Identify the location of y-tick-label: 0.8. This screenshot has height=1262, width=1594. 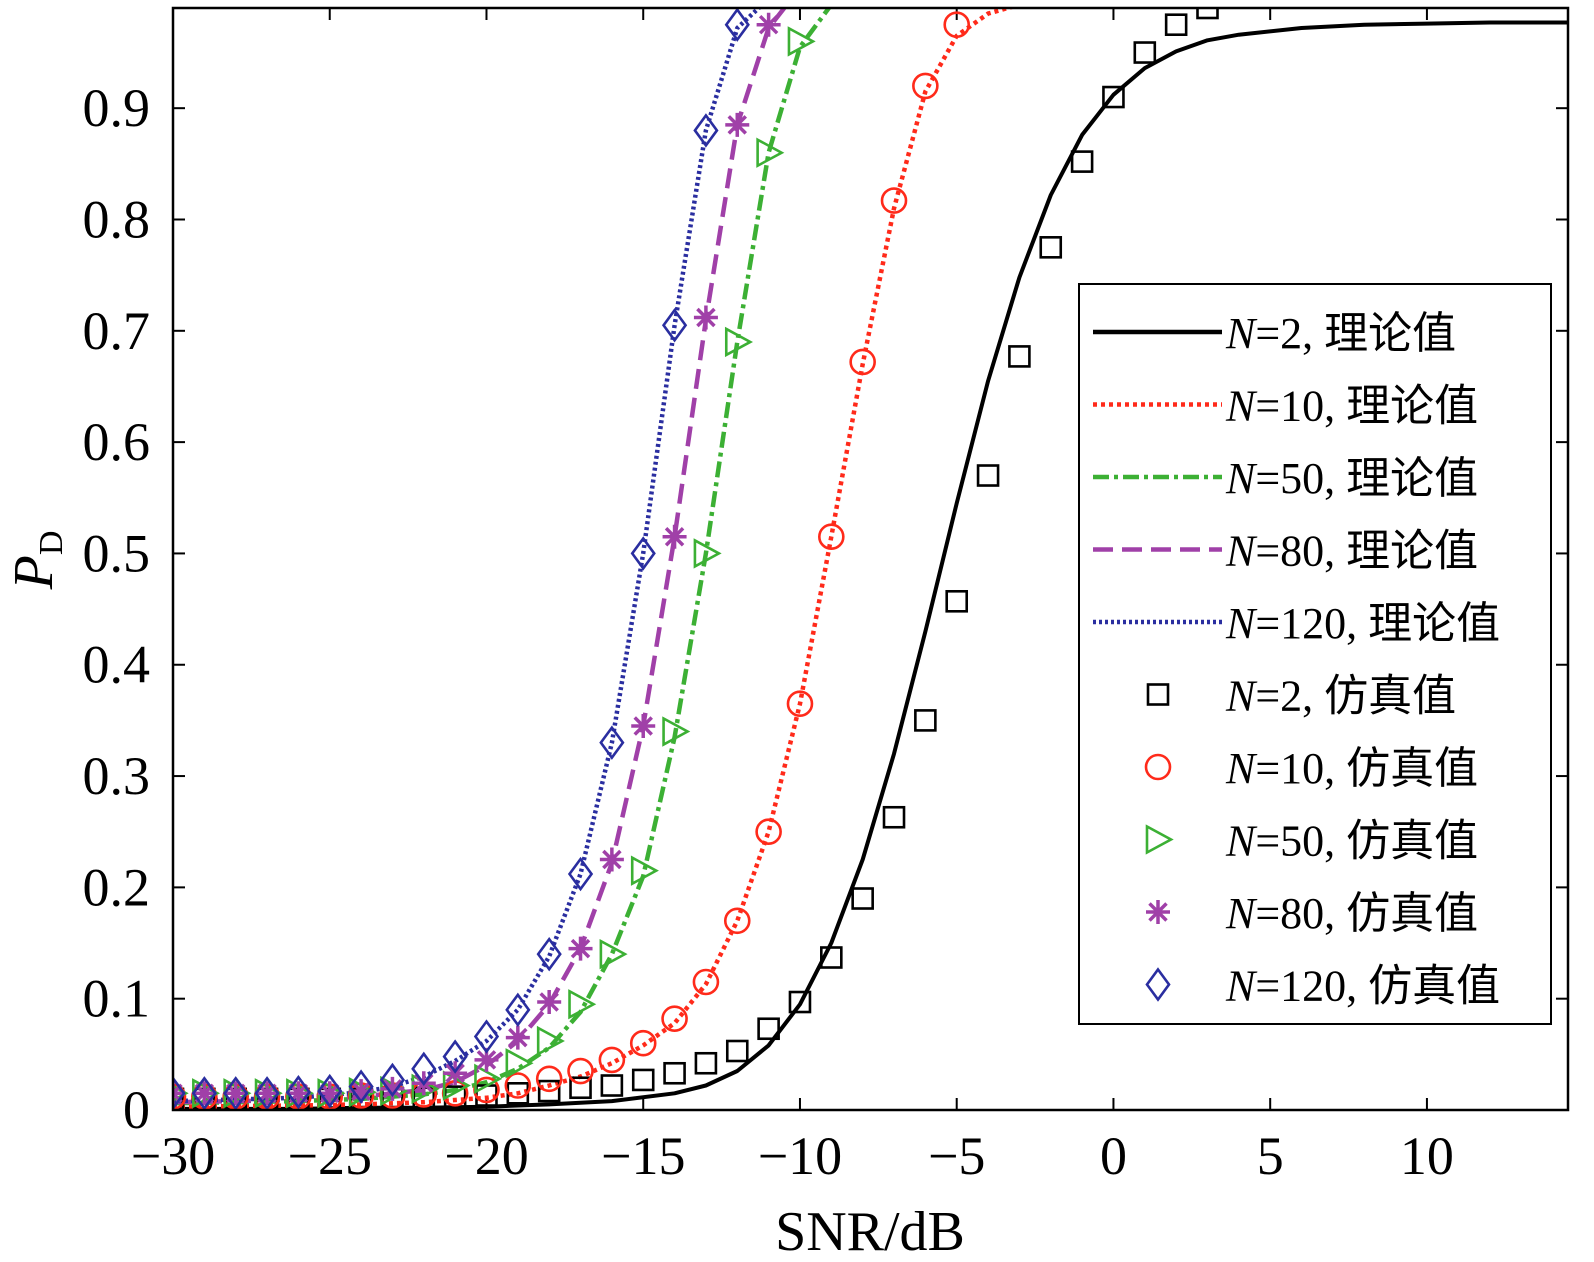
(117, 219).